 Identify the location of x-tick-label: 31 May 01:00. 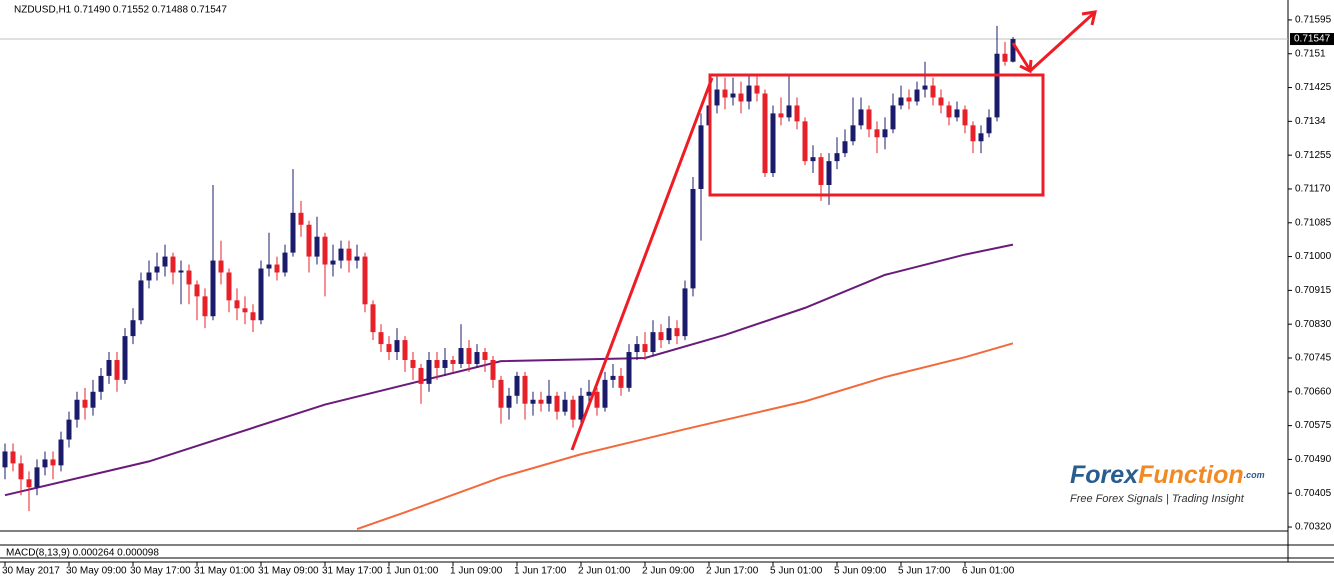
(224, 571).